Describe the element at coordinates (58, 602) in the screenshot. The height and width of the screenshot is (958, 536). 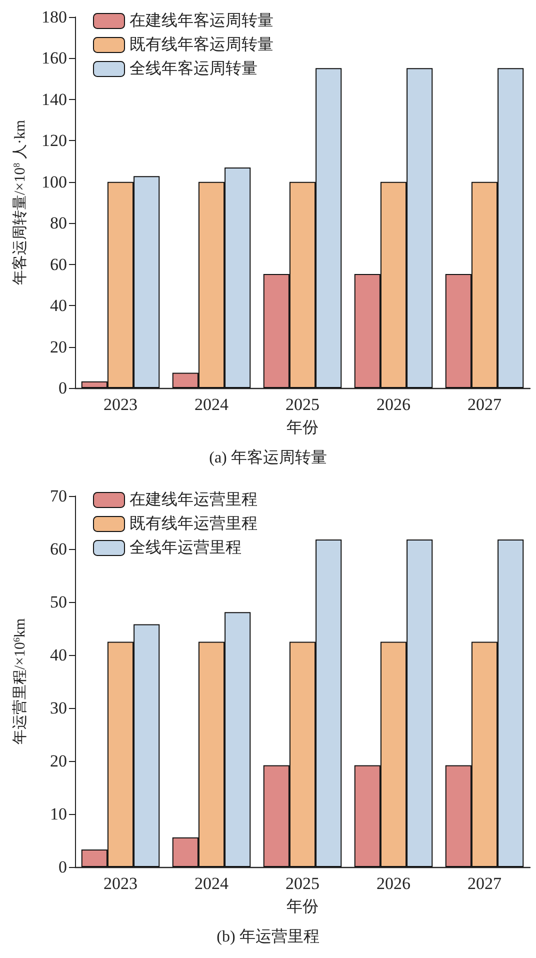
I see `y-tick-label: 50` at that location.